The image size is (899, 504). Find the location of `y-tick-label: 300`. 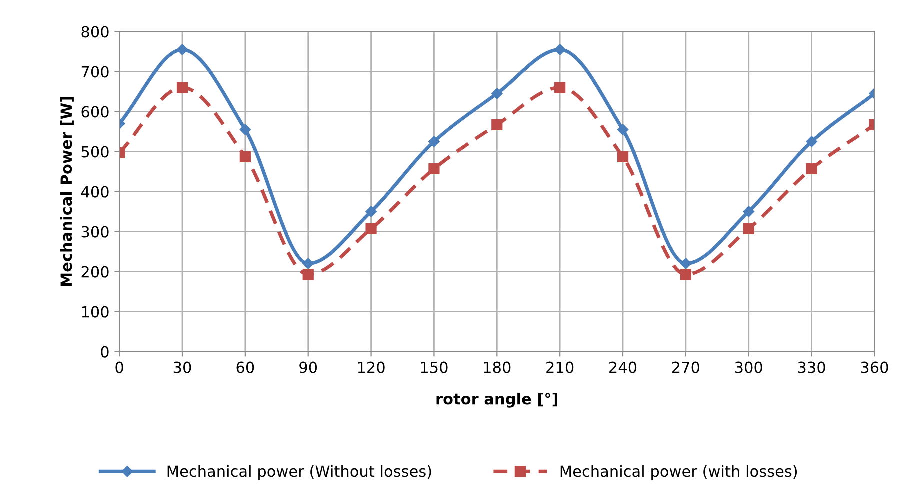

y-tick-label: 300 is located at coordinates (95, 232).